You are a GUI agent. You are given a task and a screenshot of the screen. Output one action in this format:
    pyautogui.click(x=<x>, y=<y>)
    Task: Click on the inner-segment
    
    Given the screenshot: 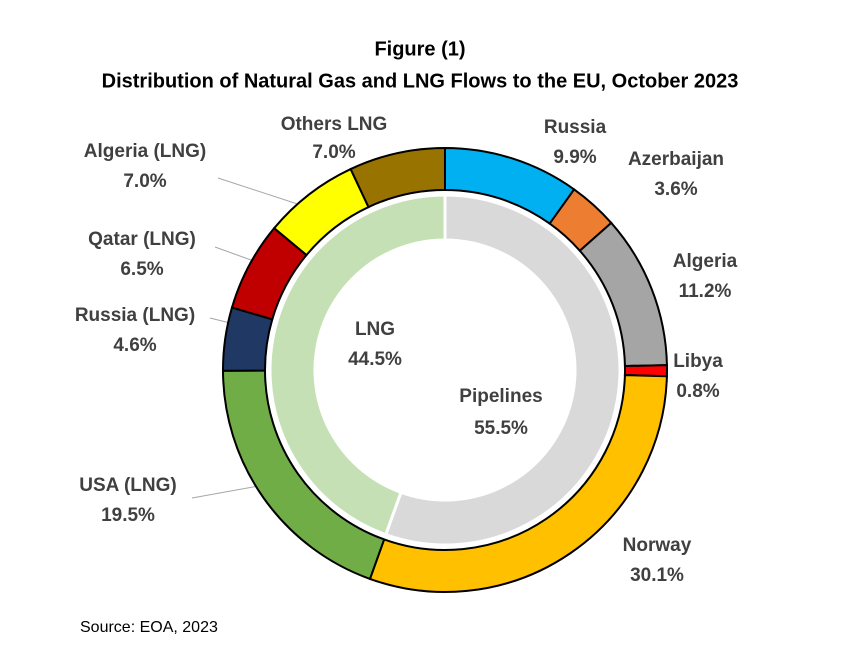 What is the action you would take?
    pyautogui.click(x=357, y=365)
    